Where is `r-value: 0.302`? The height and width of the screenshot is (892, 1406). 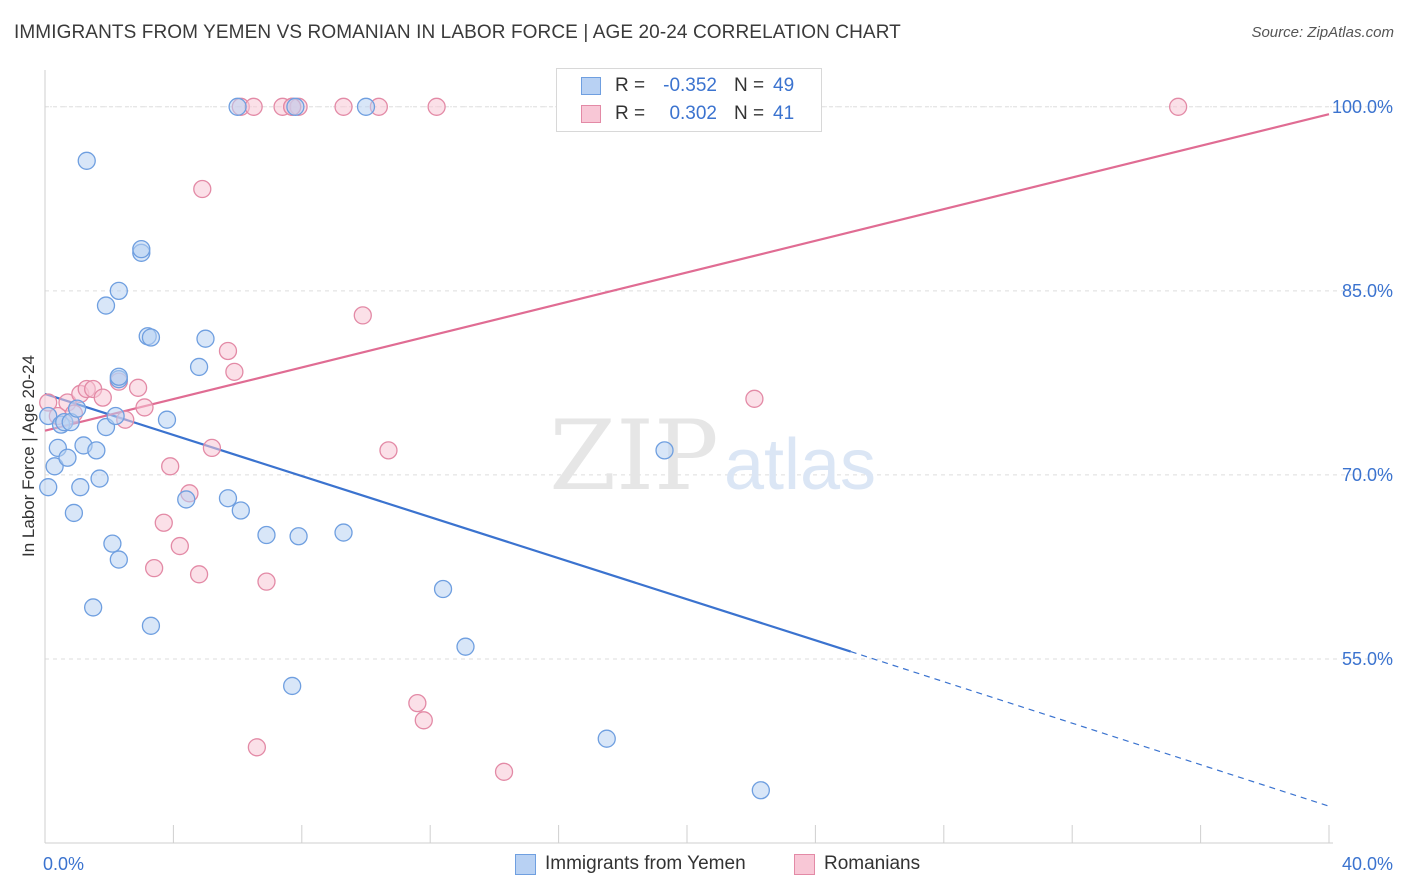 r-value: 0.302 is located at coordinates (693, 113).